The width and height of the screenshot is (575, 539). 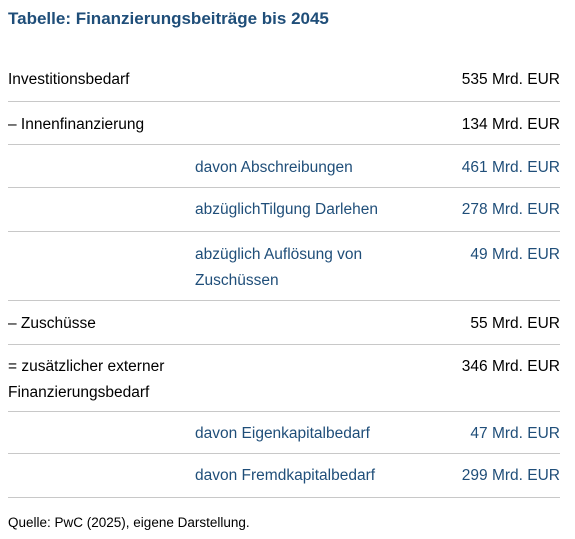 I want to click on row-label: – Innenfinanzierung, so click(x=76, y=124).